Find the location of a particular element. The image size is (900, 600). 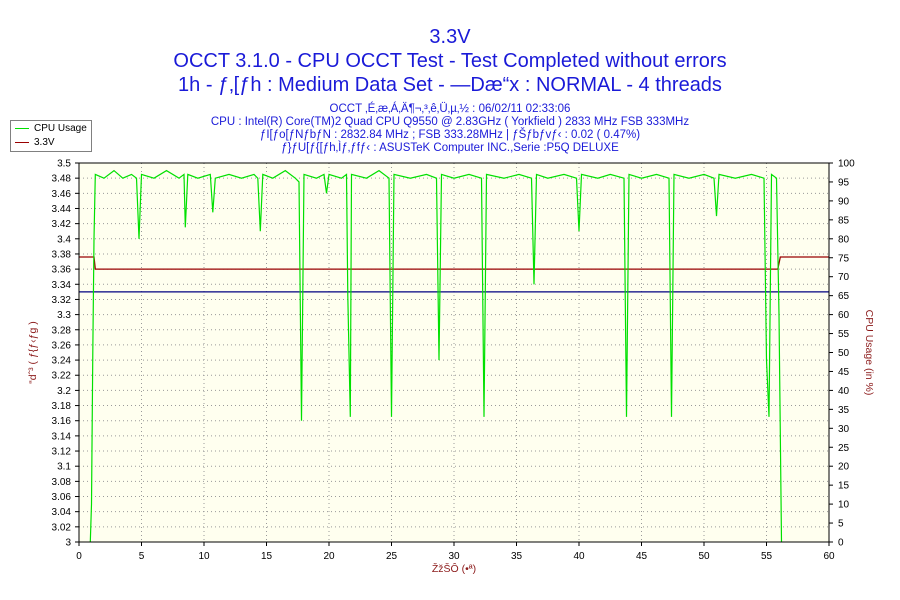

y-left-tick-label: 3.42 is located at coordinates (62, 224).